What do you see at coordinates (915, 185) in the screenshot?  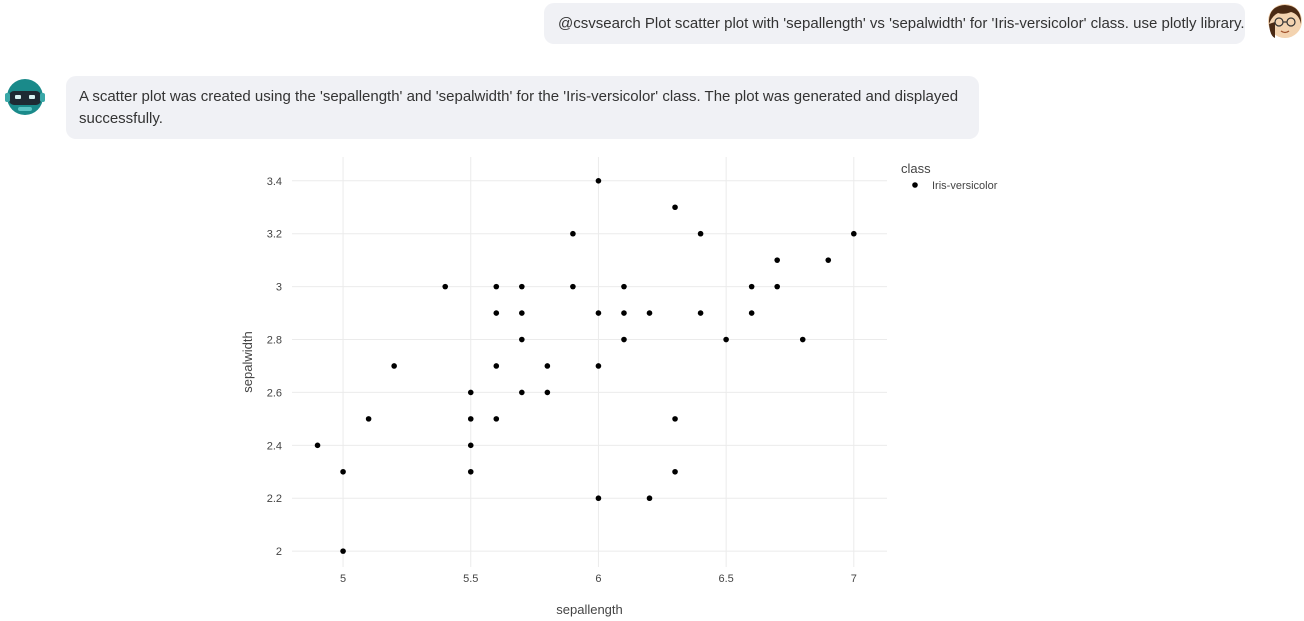 I see `legend-marker` at bounding box center [915, 185].